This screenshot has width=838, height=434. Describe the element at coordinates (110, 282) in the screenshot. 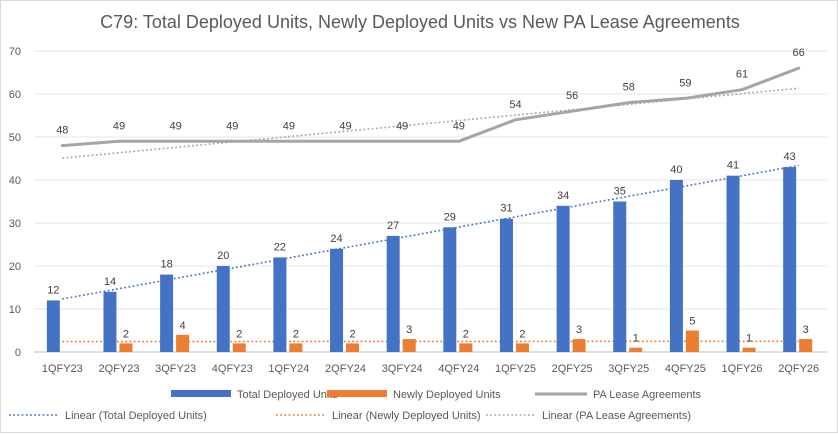

I see `label-total-2QFY23: 14` at that location.